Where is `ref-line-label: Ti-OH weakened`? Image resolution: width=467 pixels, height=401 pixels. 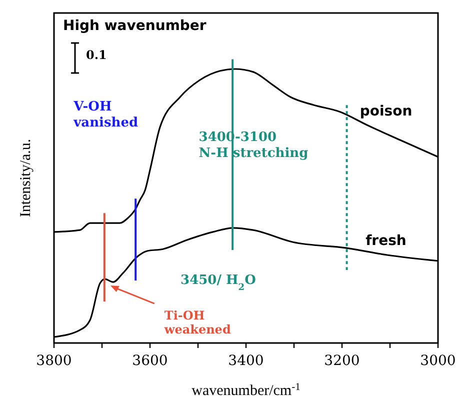
ref-line-label: Ti-OH weakened is located at coordinates (197, 322).